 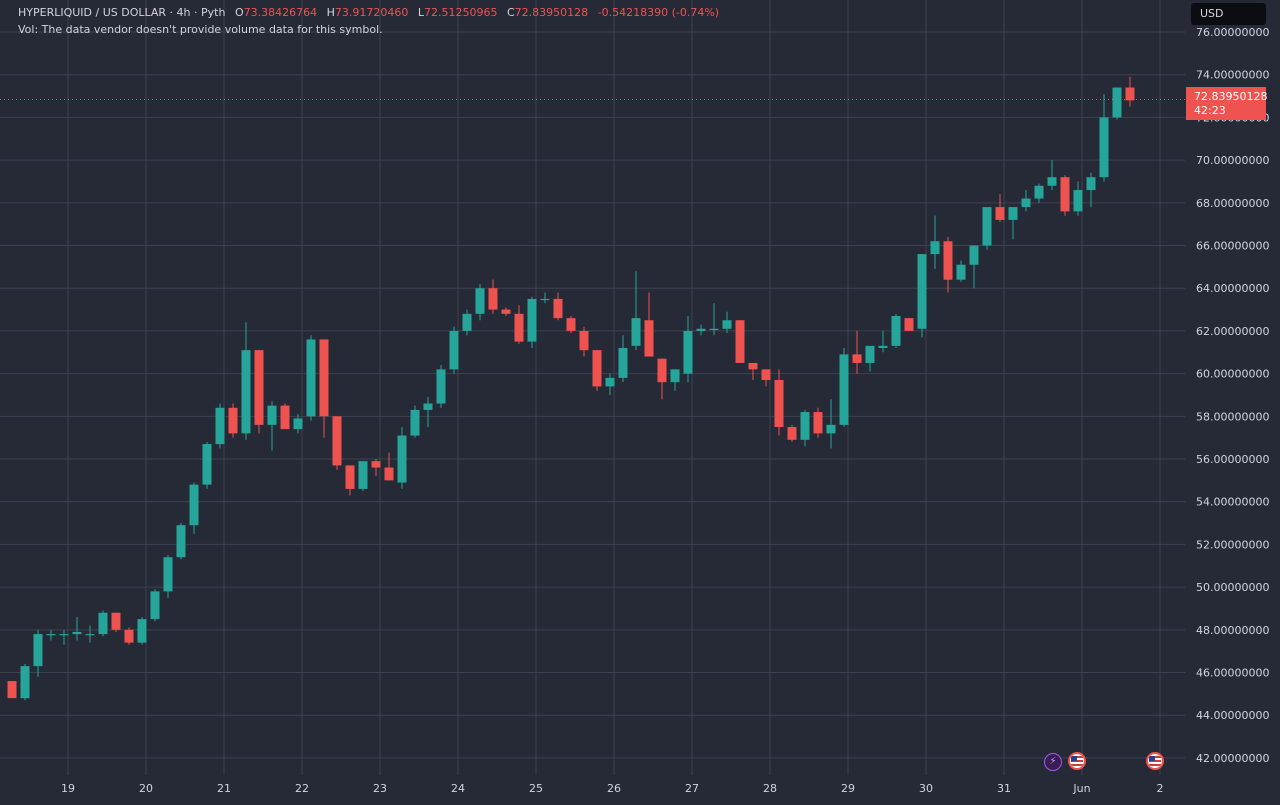 I want to click on time-axis: 19 20 21 22 23 24 25 26 27 28 29 30 31 Jun 2, so click(x=612, y=788).